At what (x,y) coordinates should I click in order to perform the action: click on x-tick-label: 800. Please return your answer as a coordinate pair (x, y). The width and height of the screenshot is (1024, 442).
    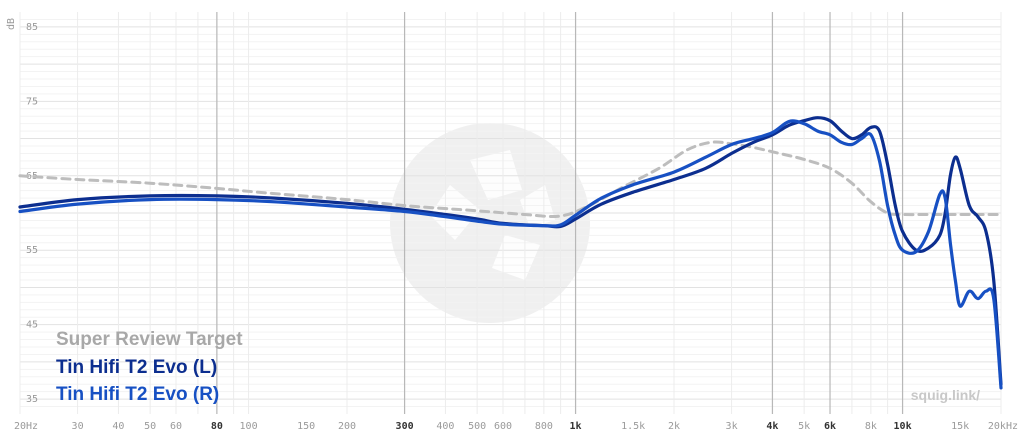
    Looking at the image, I should click on (544, 426).